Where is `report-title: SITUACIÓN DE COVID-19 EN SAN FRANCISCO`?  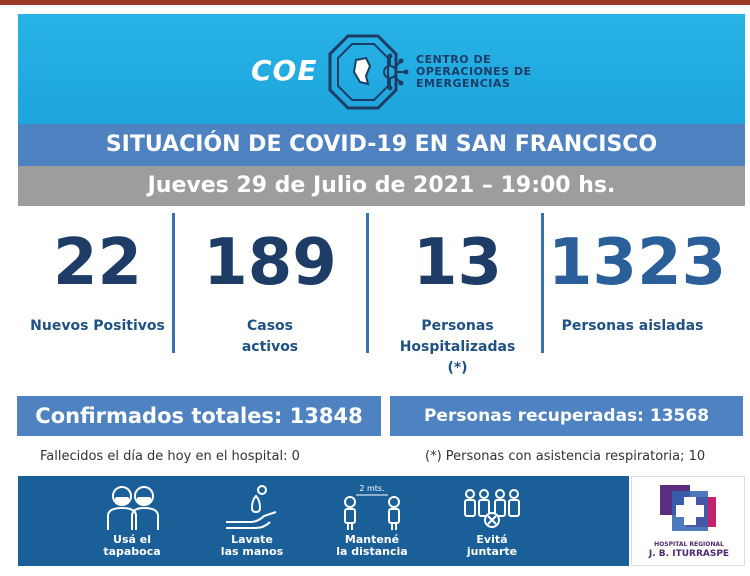
report-title: SITUACIÓN DE COVID-19 EN SAN FRANCISCO is located at coordinates (381, 145).